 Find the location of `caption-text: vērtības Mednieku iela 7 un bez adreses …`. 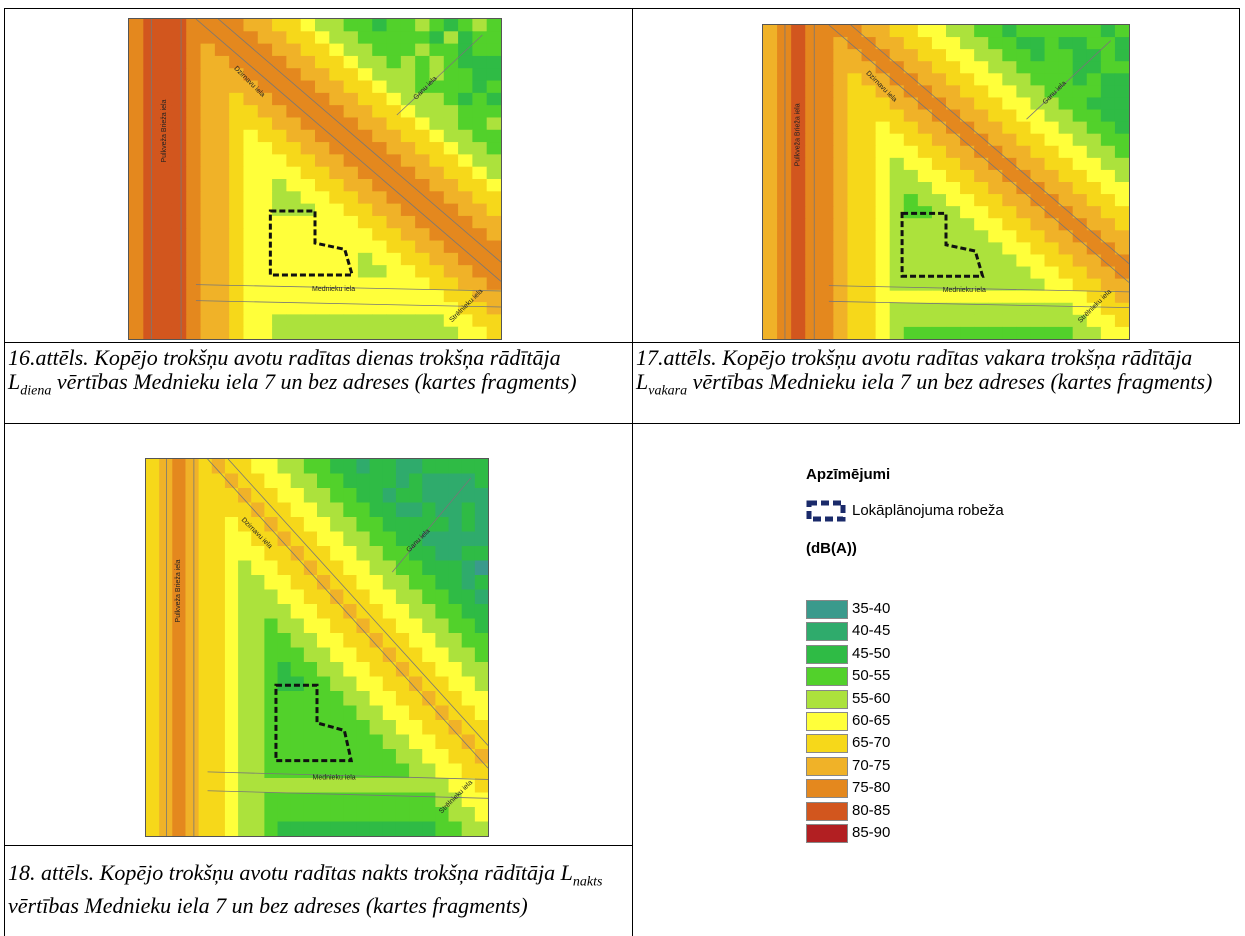

caption-text: vērtības Mednieku iela 7 un bez adreses … is located at coordinates (952, 381).